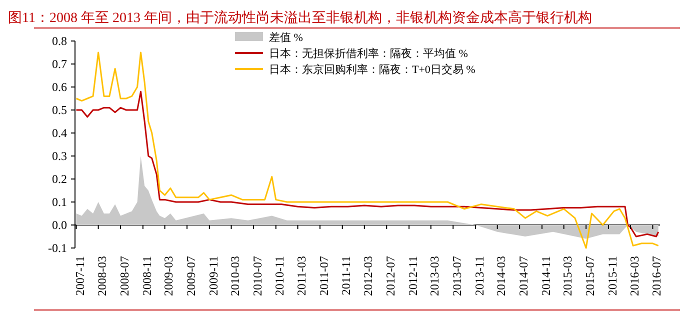  Describe the element at coordinates (257, 276) in the screenshot. I see `x-tick-label: 2010-07` at that location.